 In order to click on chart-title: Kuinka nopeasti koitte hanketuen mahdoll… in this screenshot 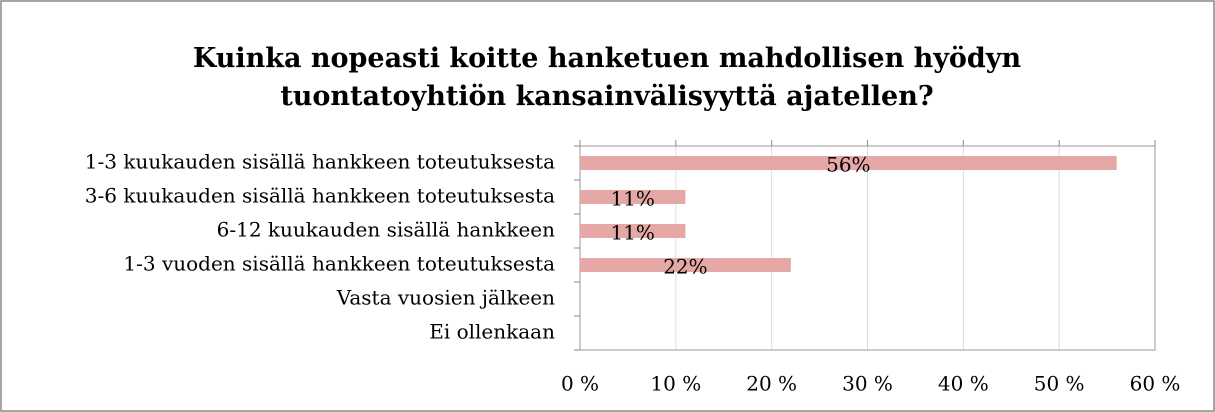, I will do `click(607, 77)`.